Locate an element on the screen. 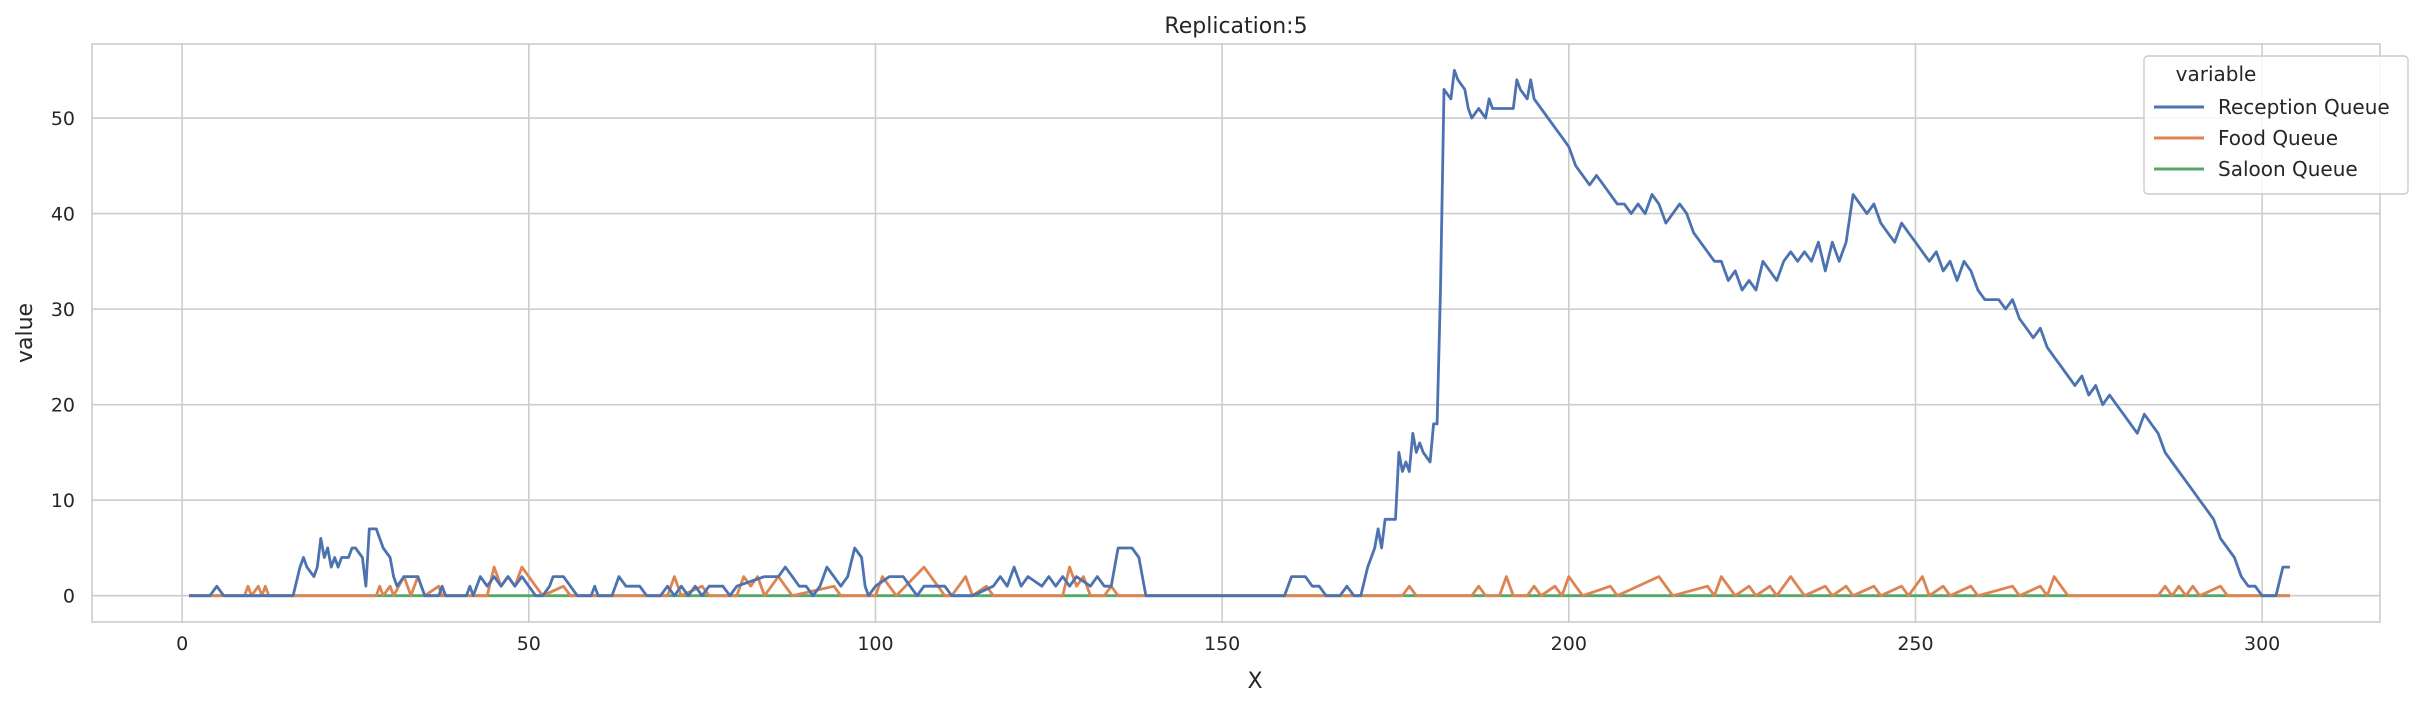  y-tick-label-0: 0 is located at coordinates (69, 597).